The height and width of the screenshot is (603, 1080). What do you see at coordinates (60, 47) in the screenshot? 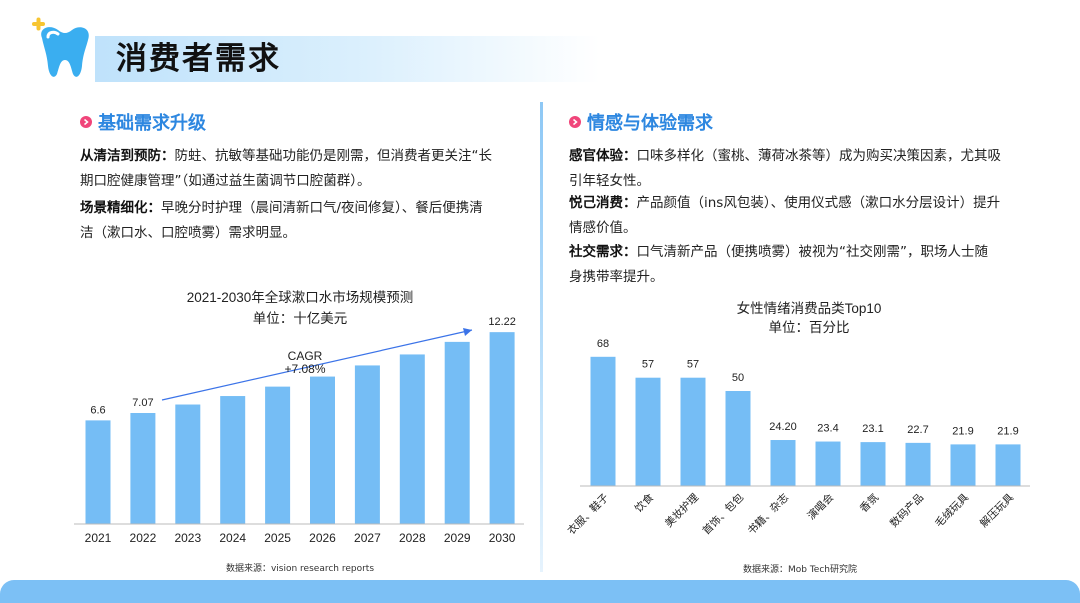
I see `tooth-icon` at bounding box center [60, 47].